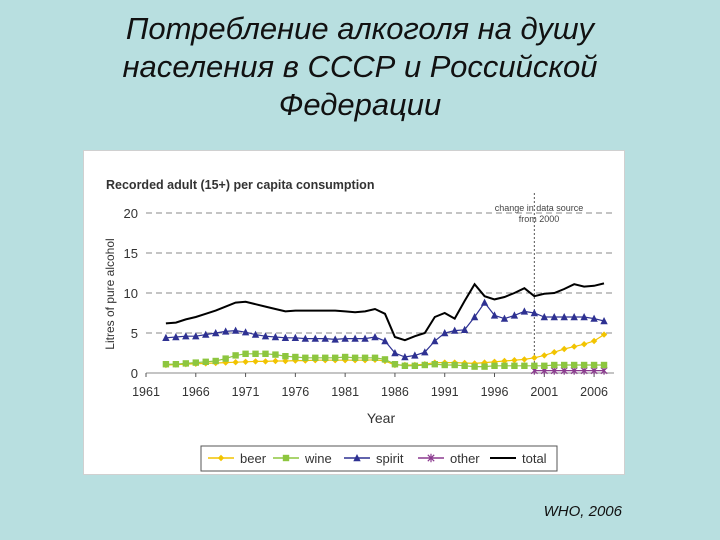  Describe the element at coordinates (286, 458) in the screenshot. I see `legend-marker-wine` at that location.